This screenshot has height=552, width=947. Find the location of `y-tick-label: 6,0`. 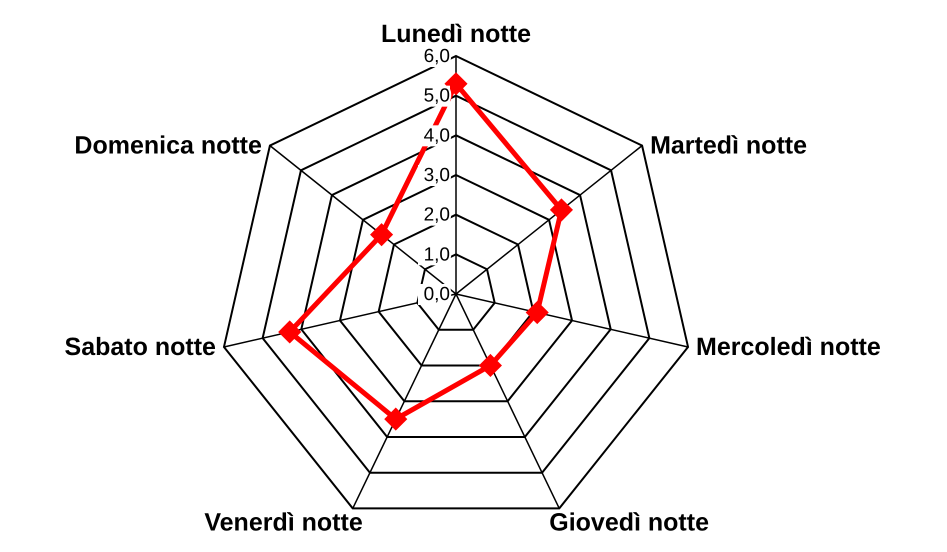

y-tick-label: 6,0 is located at coordinates (437, 56).